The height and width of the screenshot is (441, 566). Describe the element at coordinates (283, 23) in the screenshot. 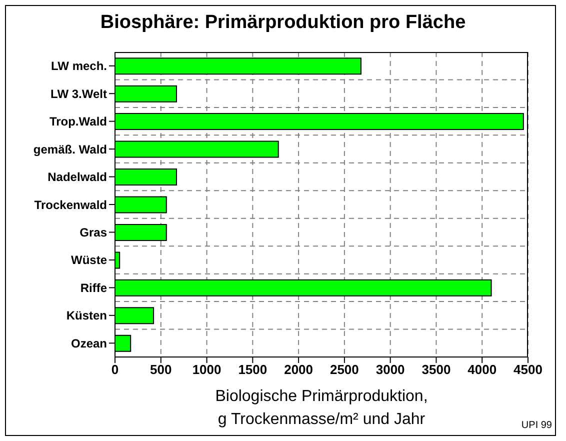

I see `chart-title: Biosphäre: Primärproduktion pro Fläche` at that location.